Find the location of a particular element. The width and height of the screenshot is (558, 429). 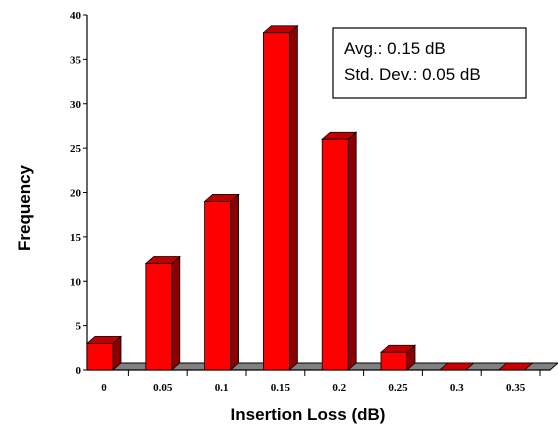

y-tick-label: 40 is located at coordinates (76, 16).